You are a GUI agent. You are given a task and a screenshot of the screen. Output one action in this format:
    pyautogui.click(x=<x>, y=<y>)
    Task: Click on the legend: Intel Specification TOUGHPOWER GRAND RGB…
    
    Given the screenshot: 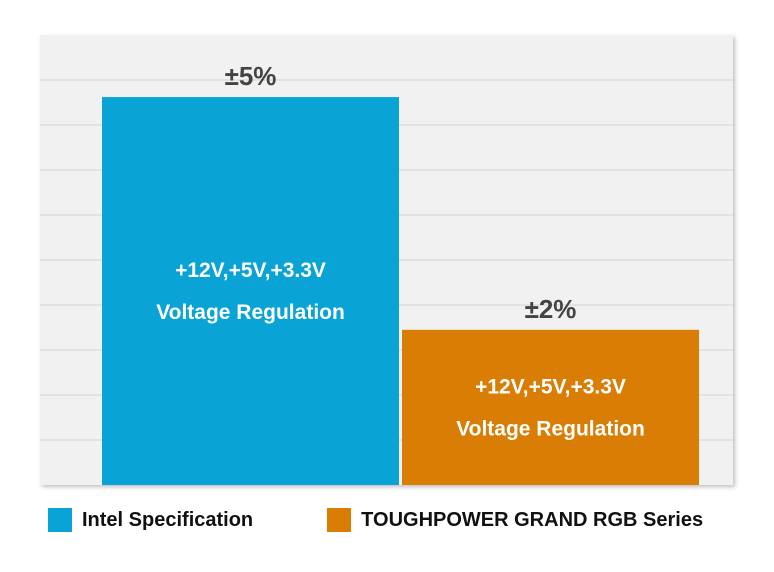 What is the action you would take?
    pyautogui.click(x=411, y=520)
    